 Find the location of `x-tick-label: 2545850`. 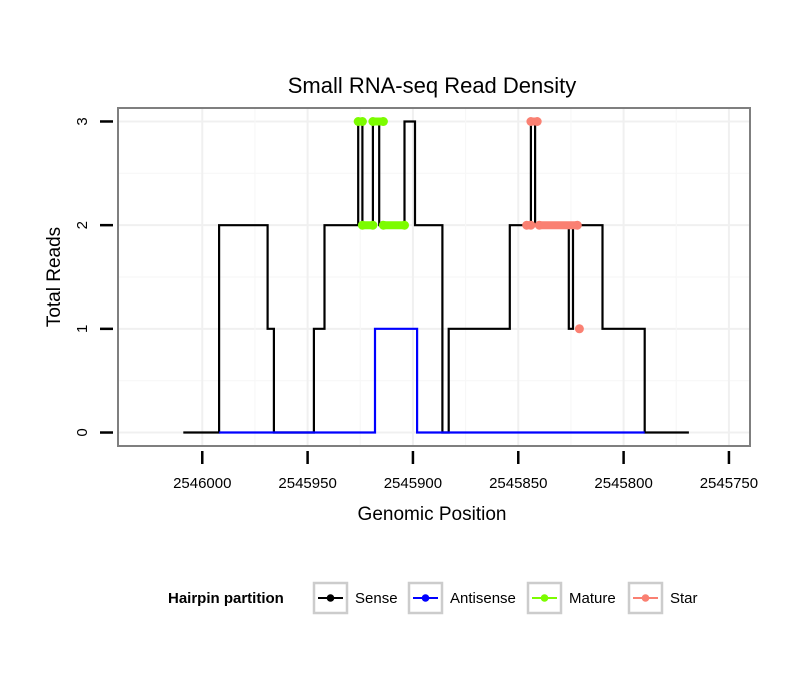

x-tick-label: 2545850 is located at coordinates (518, 483).